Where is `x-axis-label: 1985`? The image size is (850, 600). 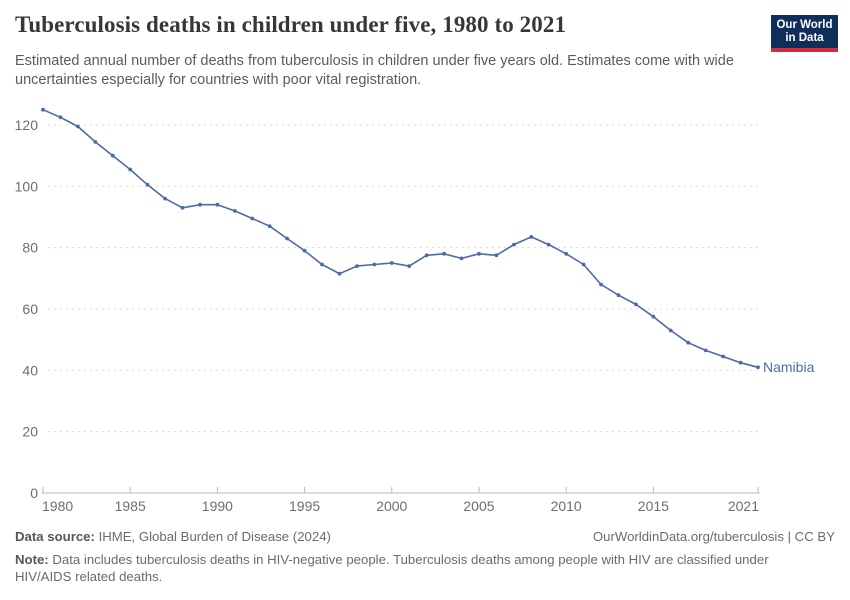 x-axis-label: 1985 is located at coordinates (130, 506).